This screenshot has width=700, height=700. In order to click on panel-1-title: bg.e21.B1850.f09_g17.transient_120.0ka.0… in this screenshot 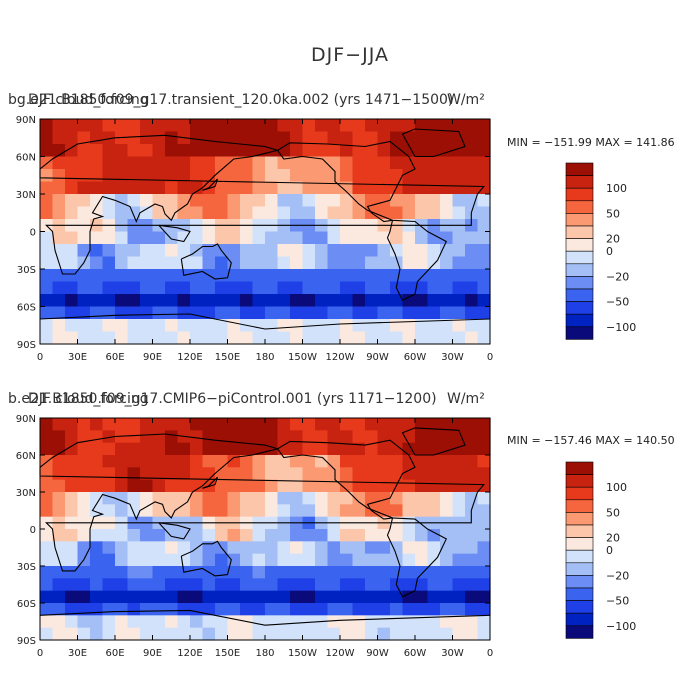, I will do `click(230, 100)`.